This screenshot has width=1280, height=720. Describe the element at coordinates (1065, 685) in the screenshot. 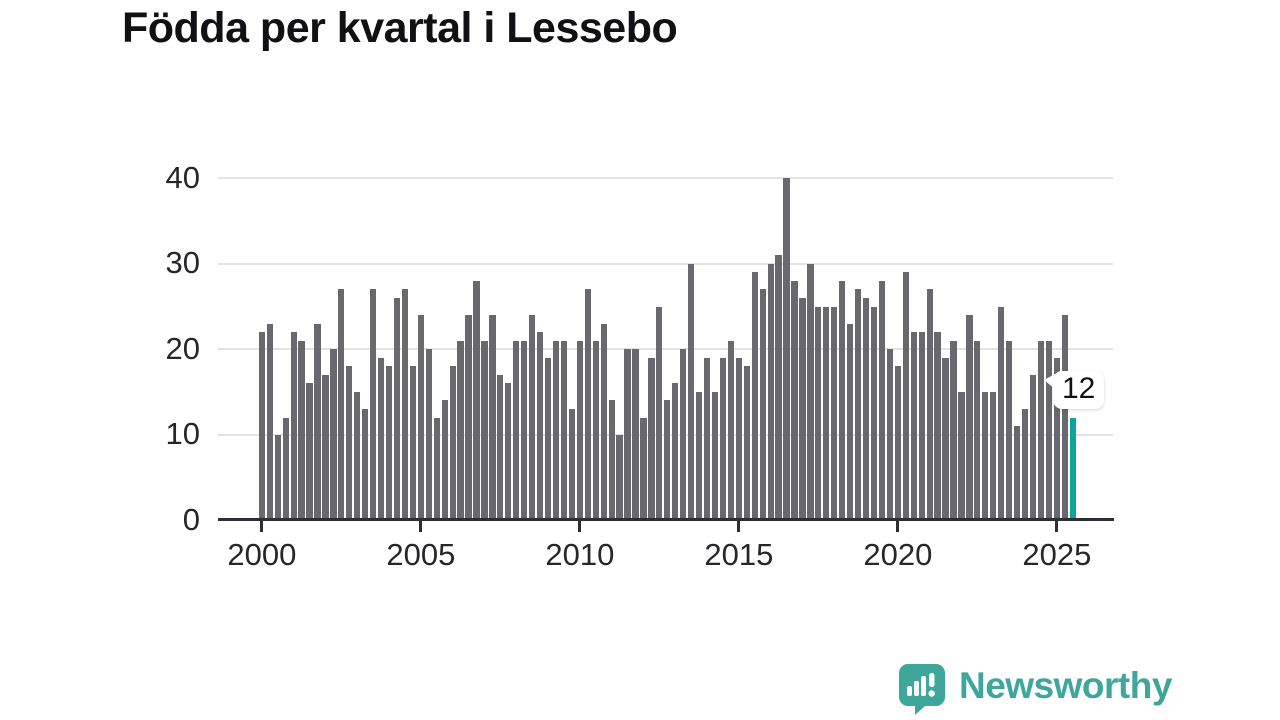

I see `logo-text: Newsworthy` at that location.